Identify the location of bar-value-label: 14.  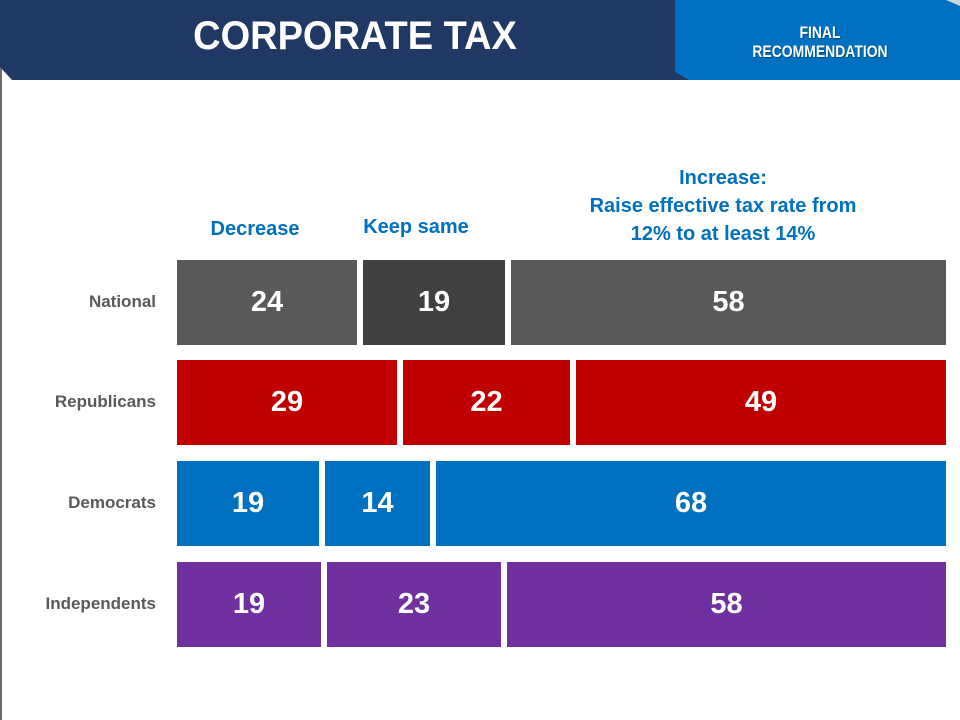
(377, 503).